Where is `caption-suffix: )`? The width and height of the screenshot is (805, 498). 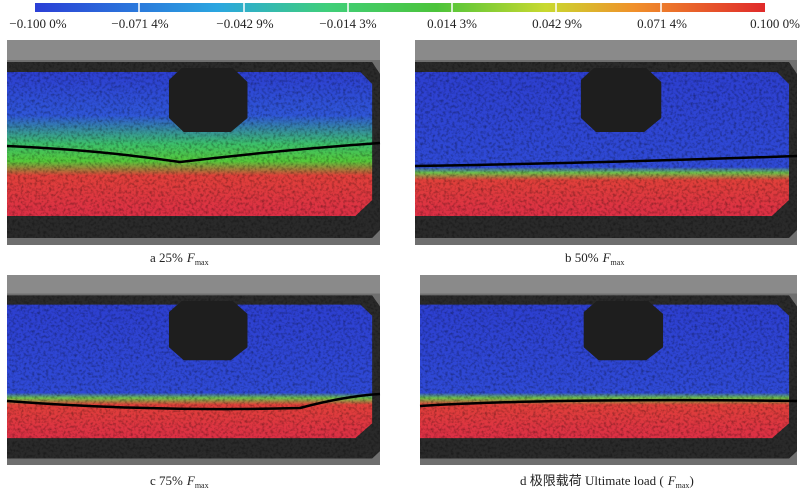
caption-suffix: ) is located at coordinates (691, 480).